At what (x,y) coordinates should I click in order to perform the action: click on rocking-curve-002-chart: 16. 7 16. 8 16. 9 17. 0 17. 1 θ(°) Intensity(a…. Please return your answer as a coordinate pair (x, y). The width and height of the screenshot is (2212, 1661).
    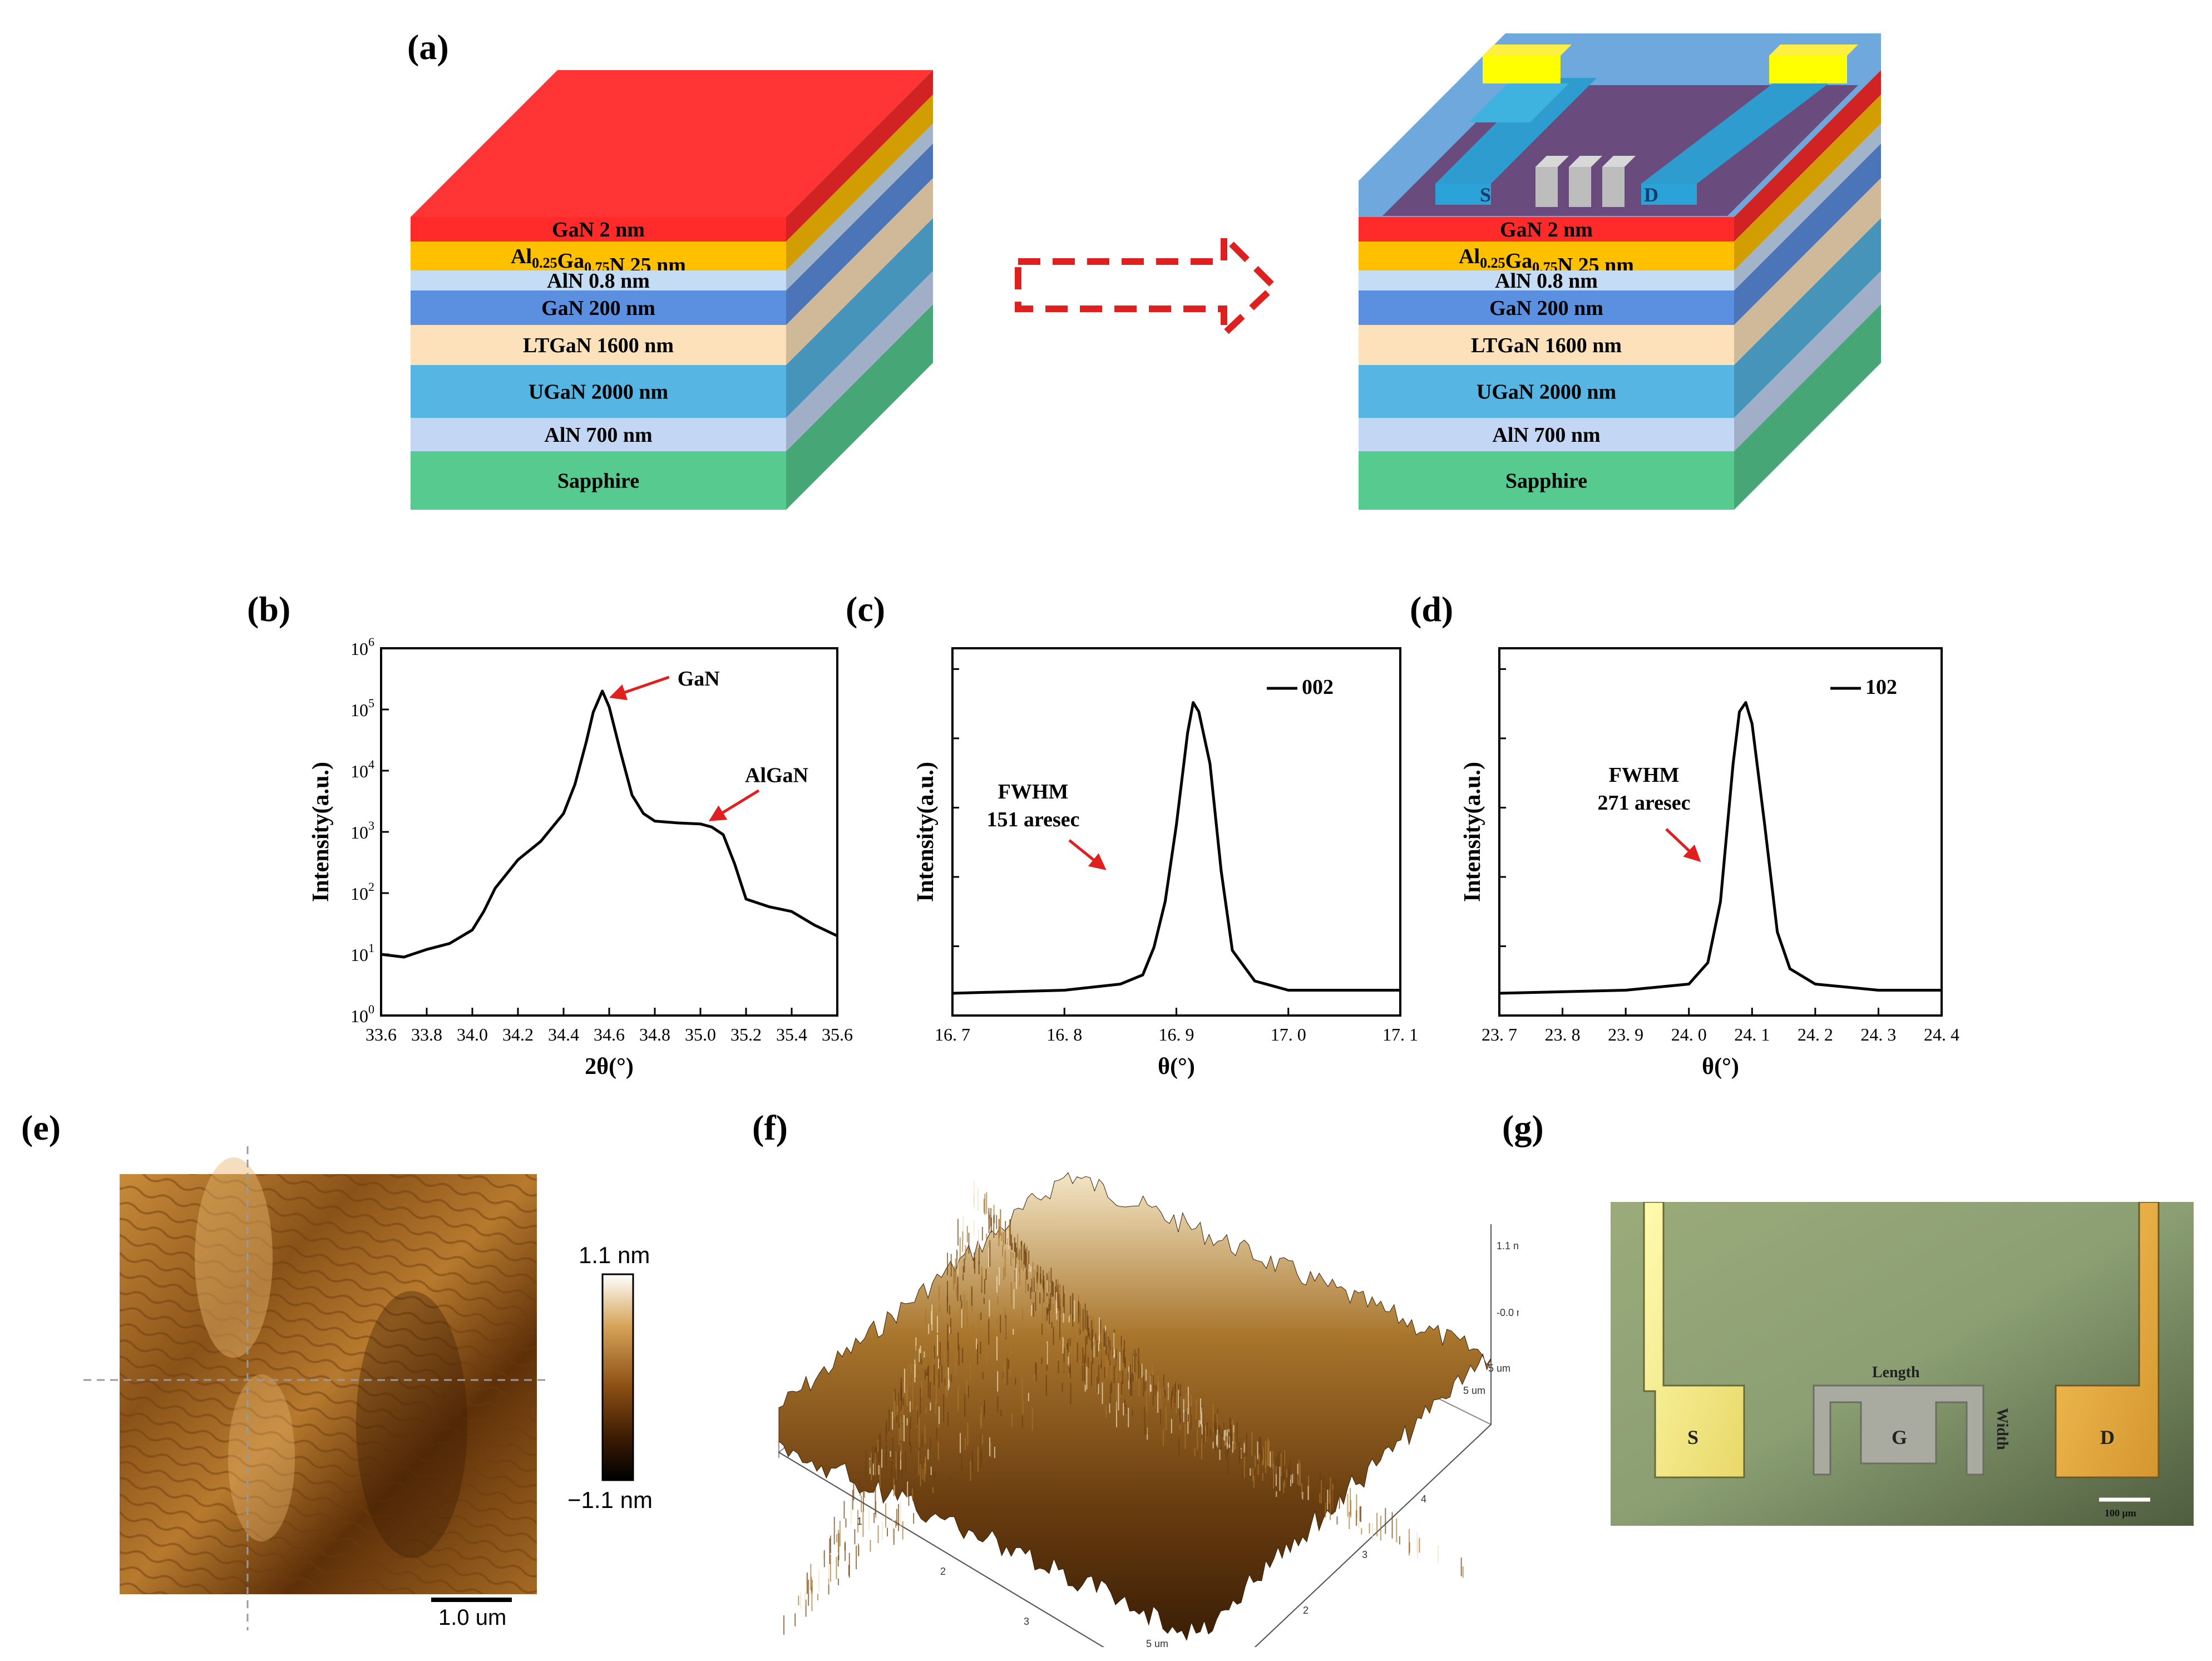
    Looking at the image, I should click on (1166, 863).